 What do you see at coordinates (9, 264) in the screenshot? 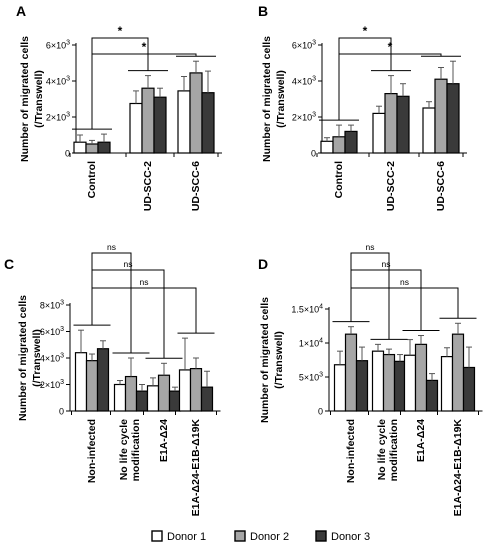
I see `panel-label: C` at bounding box center [9, 264].